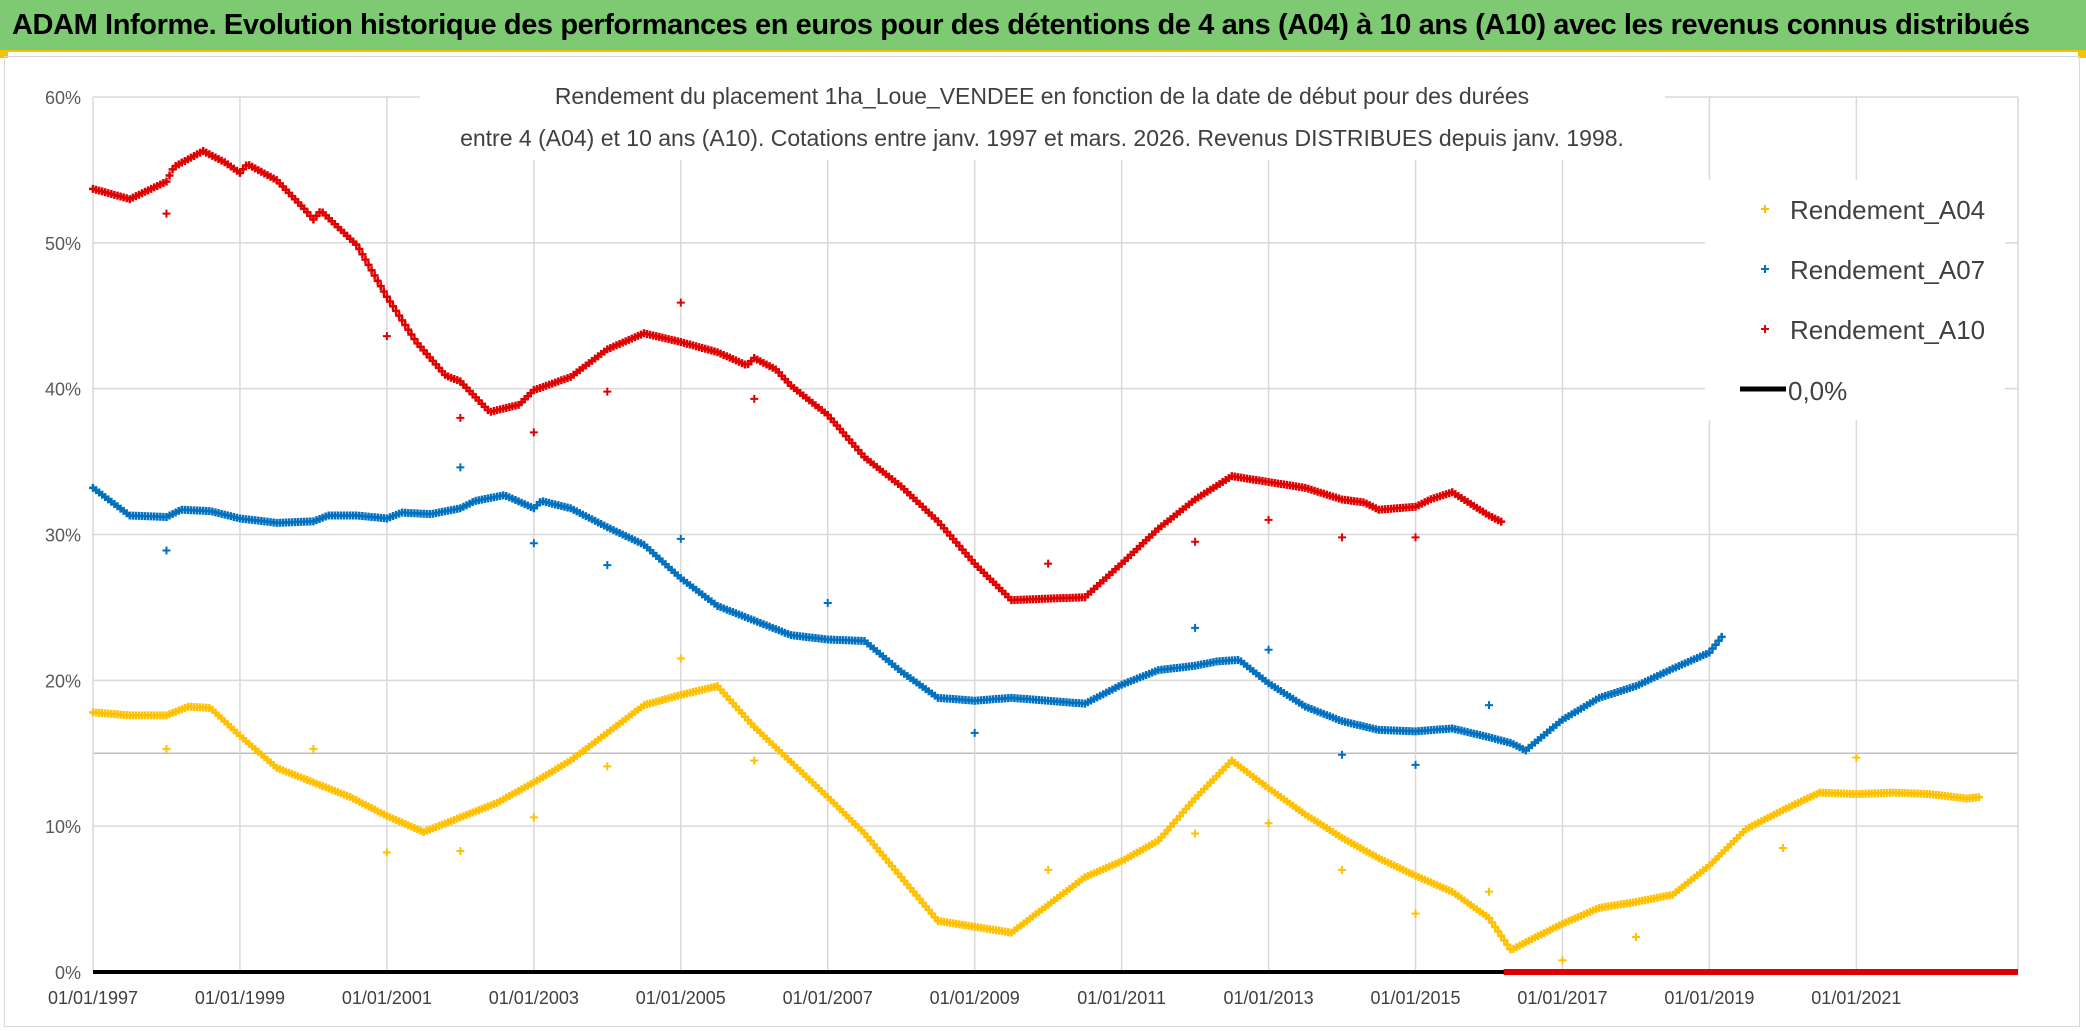 The width and height of the screenshot is (2086, 1031). What do you see at coordinates (1269, 998) in the screenshot?
I see `x-tick-label: 01/01/2013` at bounding box center [1269, 998].